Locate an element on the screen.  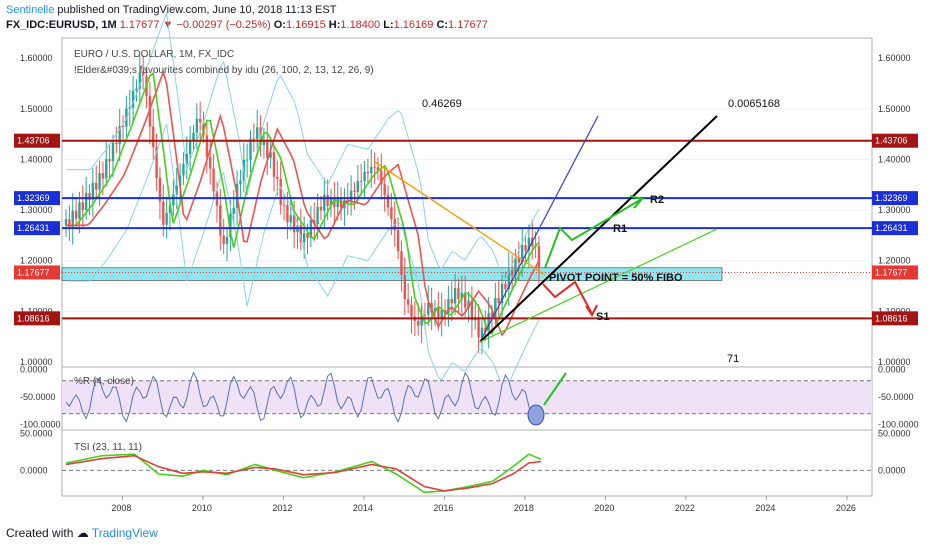
y-tick-label-right: 1.60000 is located at coordinates (894, 58).